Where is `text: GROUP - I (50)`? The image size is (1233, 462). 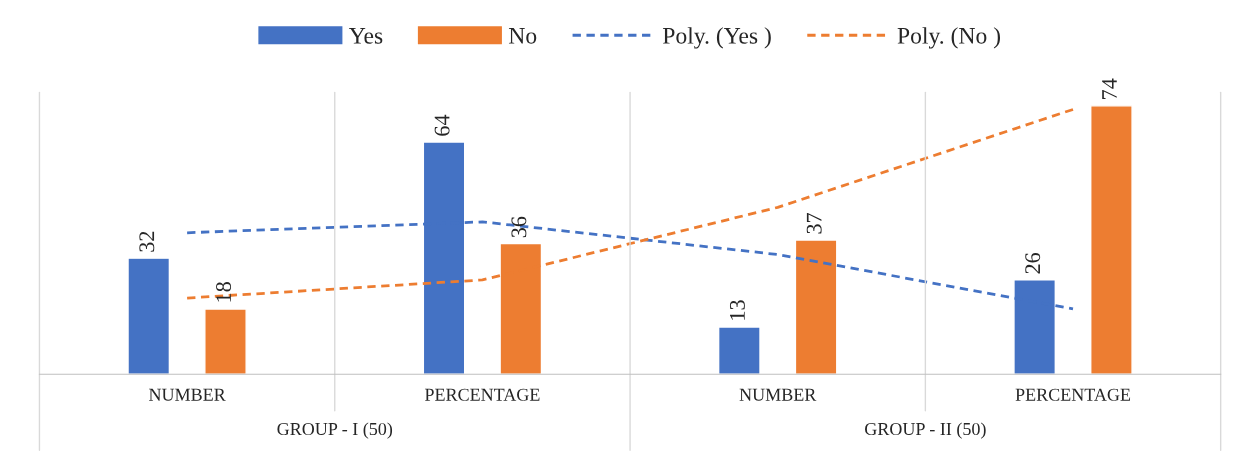
text: GROUP - I (50) is located at coordinates (335, 430).